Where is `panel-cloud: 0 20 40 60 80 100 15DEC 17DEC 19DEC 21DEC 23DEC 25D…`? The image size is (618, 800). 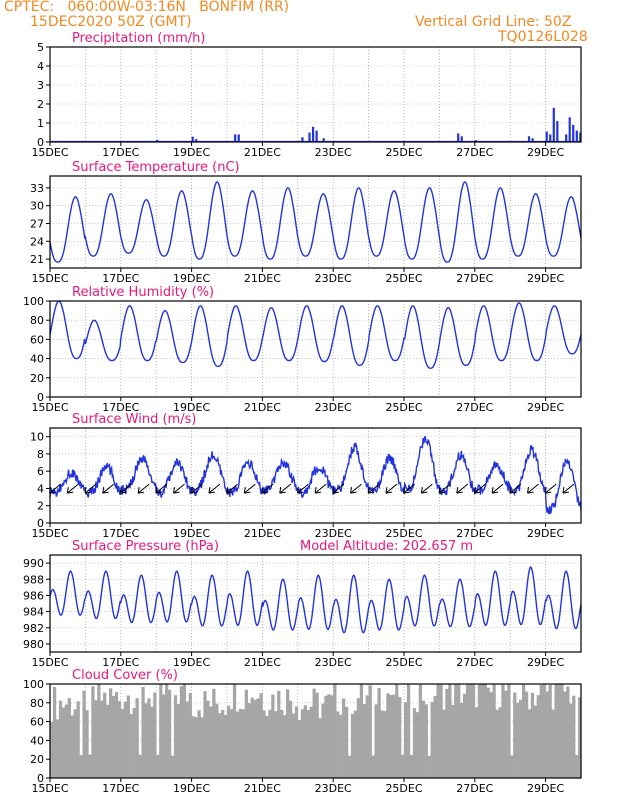 panel-cloud: 0 20 40 60 80 100 15DEC 17DEC 19DEC 21DEC 23DEC 25D… is located at coordinates (302, 731).